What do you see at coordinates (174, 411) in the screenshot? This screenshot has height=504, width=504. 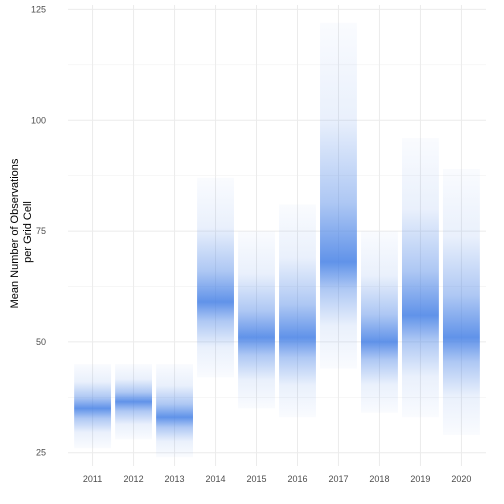 I see `bar-2013` at bounding box center [174, 411].